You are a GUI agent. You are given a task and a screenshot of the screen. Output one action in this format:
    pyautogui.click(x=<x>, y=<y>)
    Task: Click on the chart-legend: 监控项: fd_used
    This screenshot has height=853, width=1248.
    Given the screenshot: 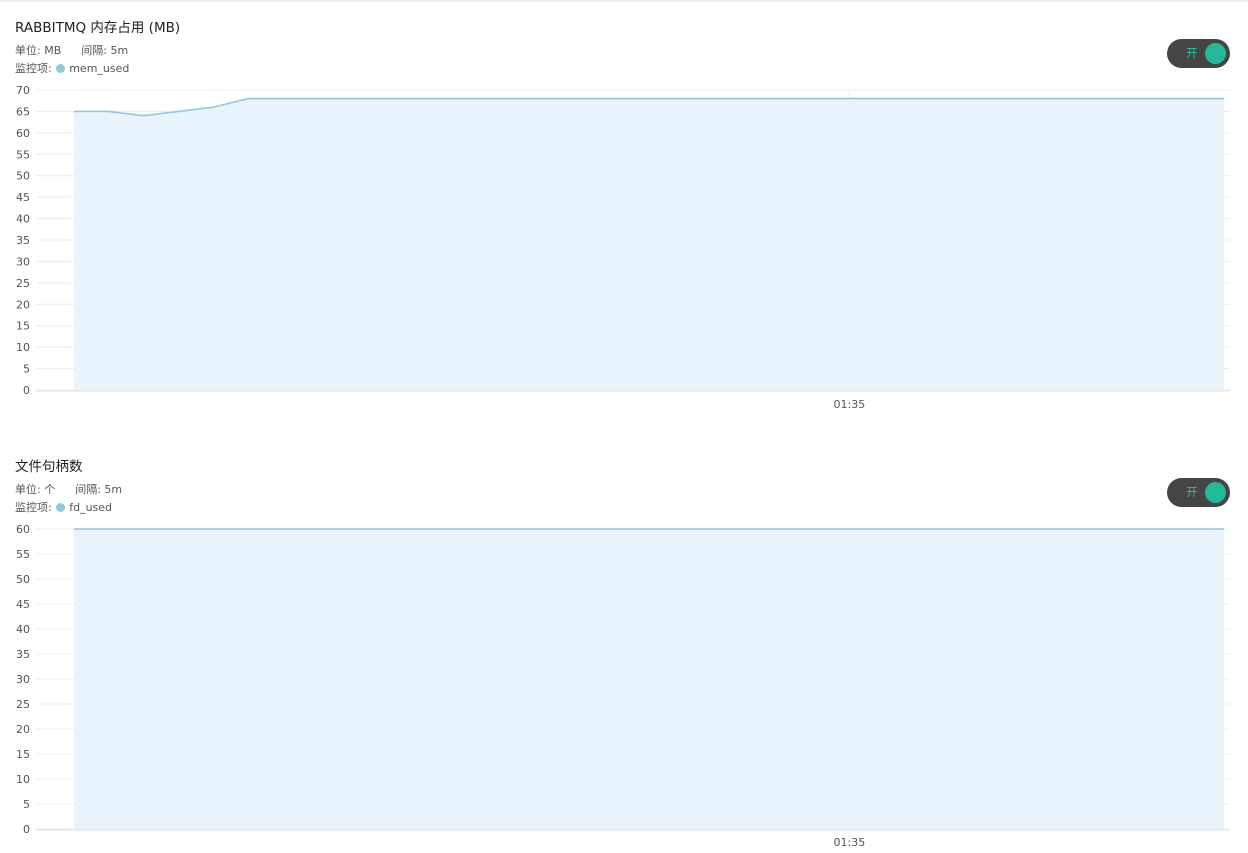 What is the action you would take?
    pyautogui.click(x=63, y=507)
    